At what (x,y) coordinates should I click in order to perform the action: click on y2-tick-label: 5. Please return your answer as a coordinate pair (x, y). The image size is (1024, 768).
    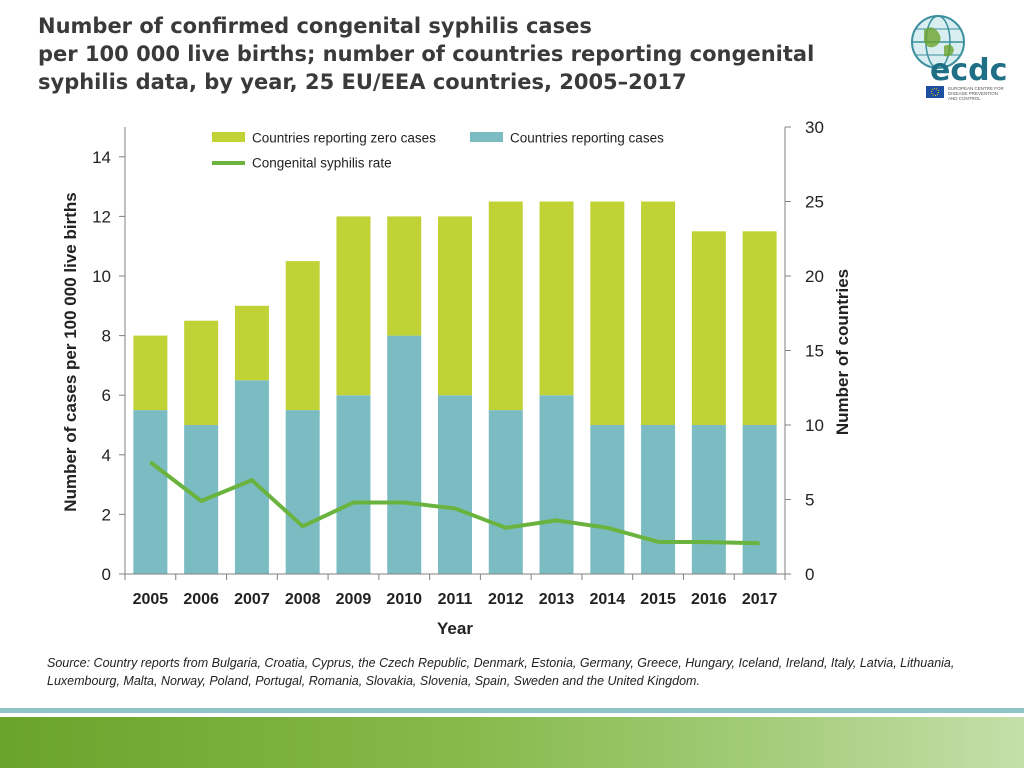
    Looking at the image, I should click on (809, 500).